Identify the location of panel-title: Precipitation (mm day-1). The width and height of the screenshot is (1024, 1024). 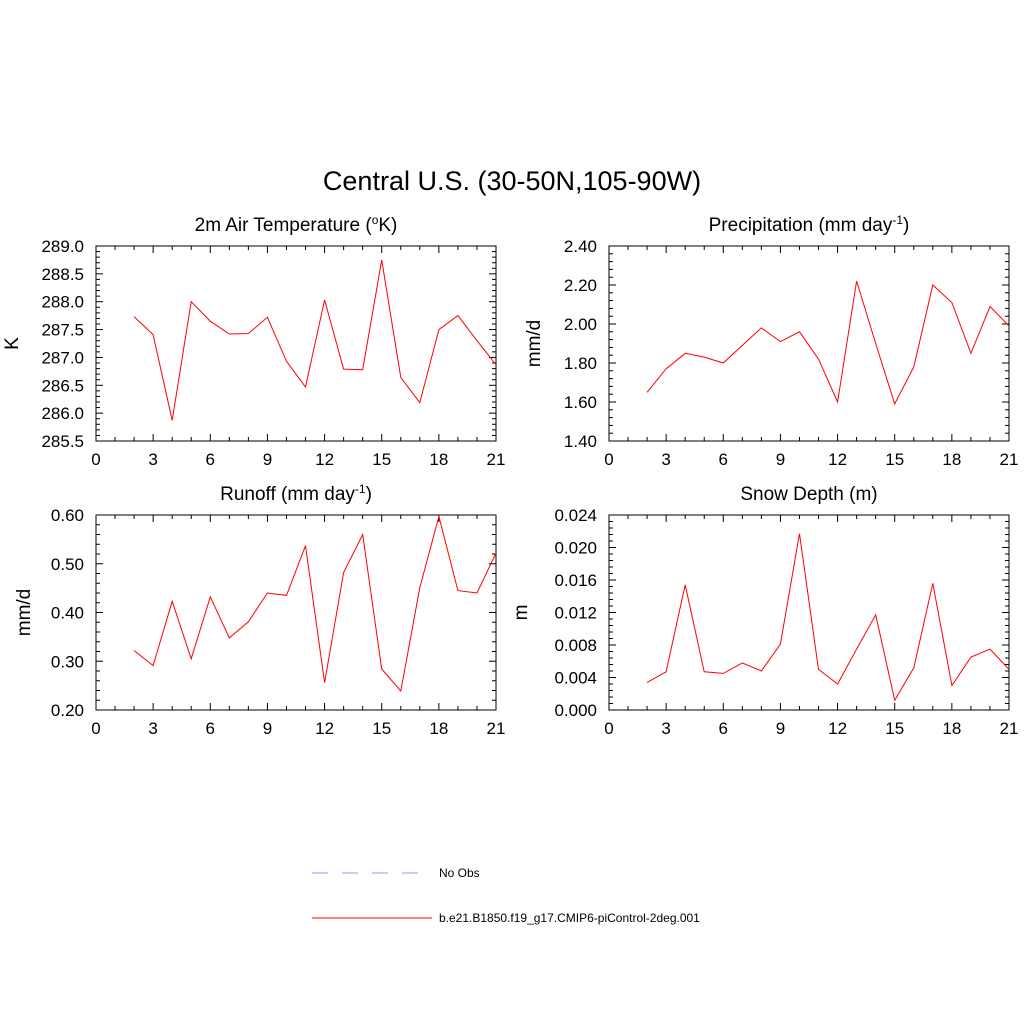
(809, 224).